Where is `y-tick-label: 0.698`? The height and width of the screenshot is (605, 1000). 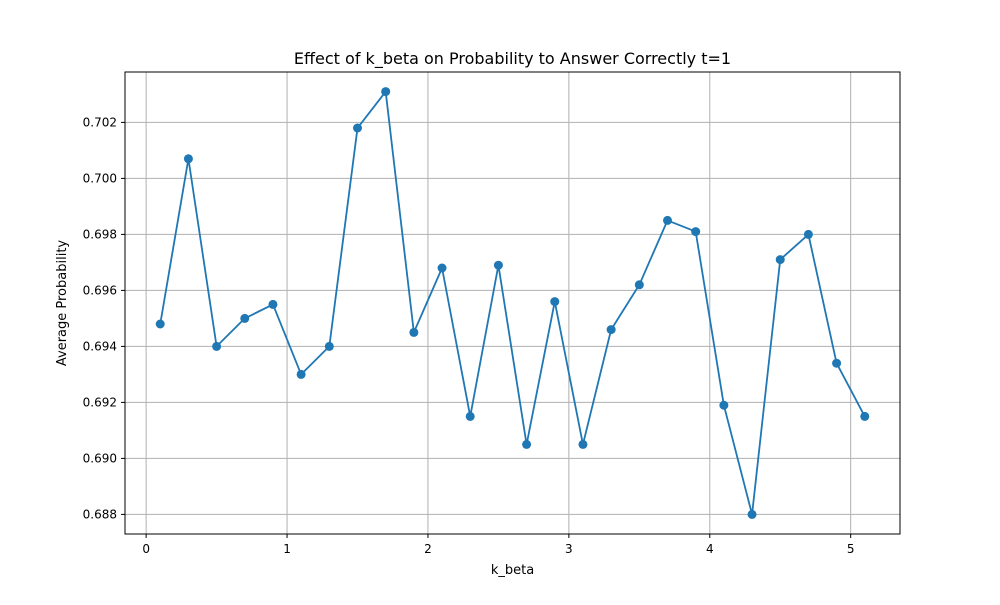
y-tick-label: 0.698 is located at coordinates (100, 234).